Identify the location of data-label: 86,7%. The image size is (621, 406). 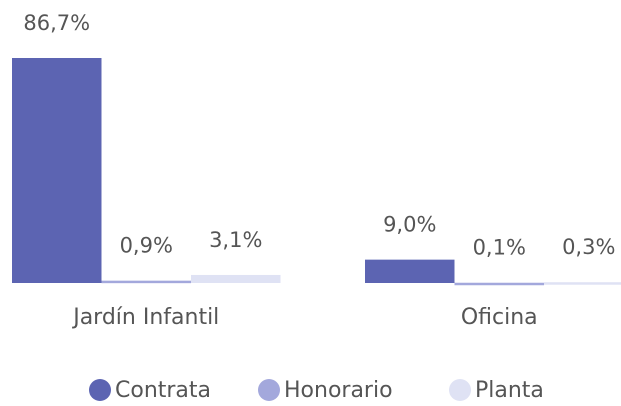
(56, 23).